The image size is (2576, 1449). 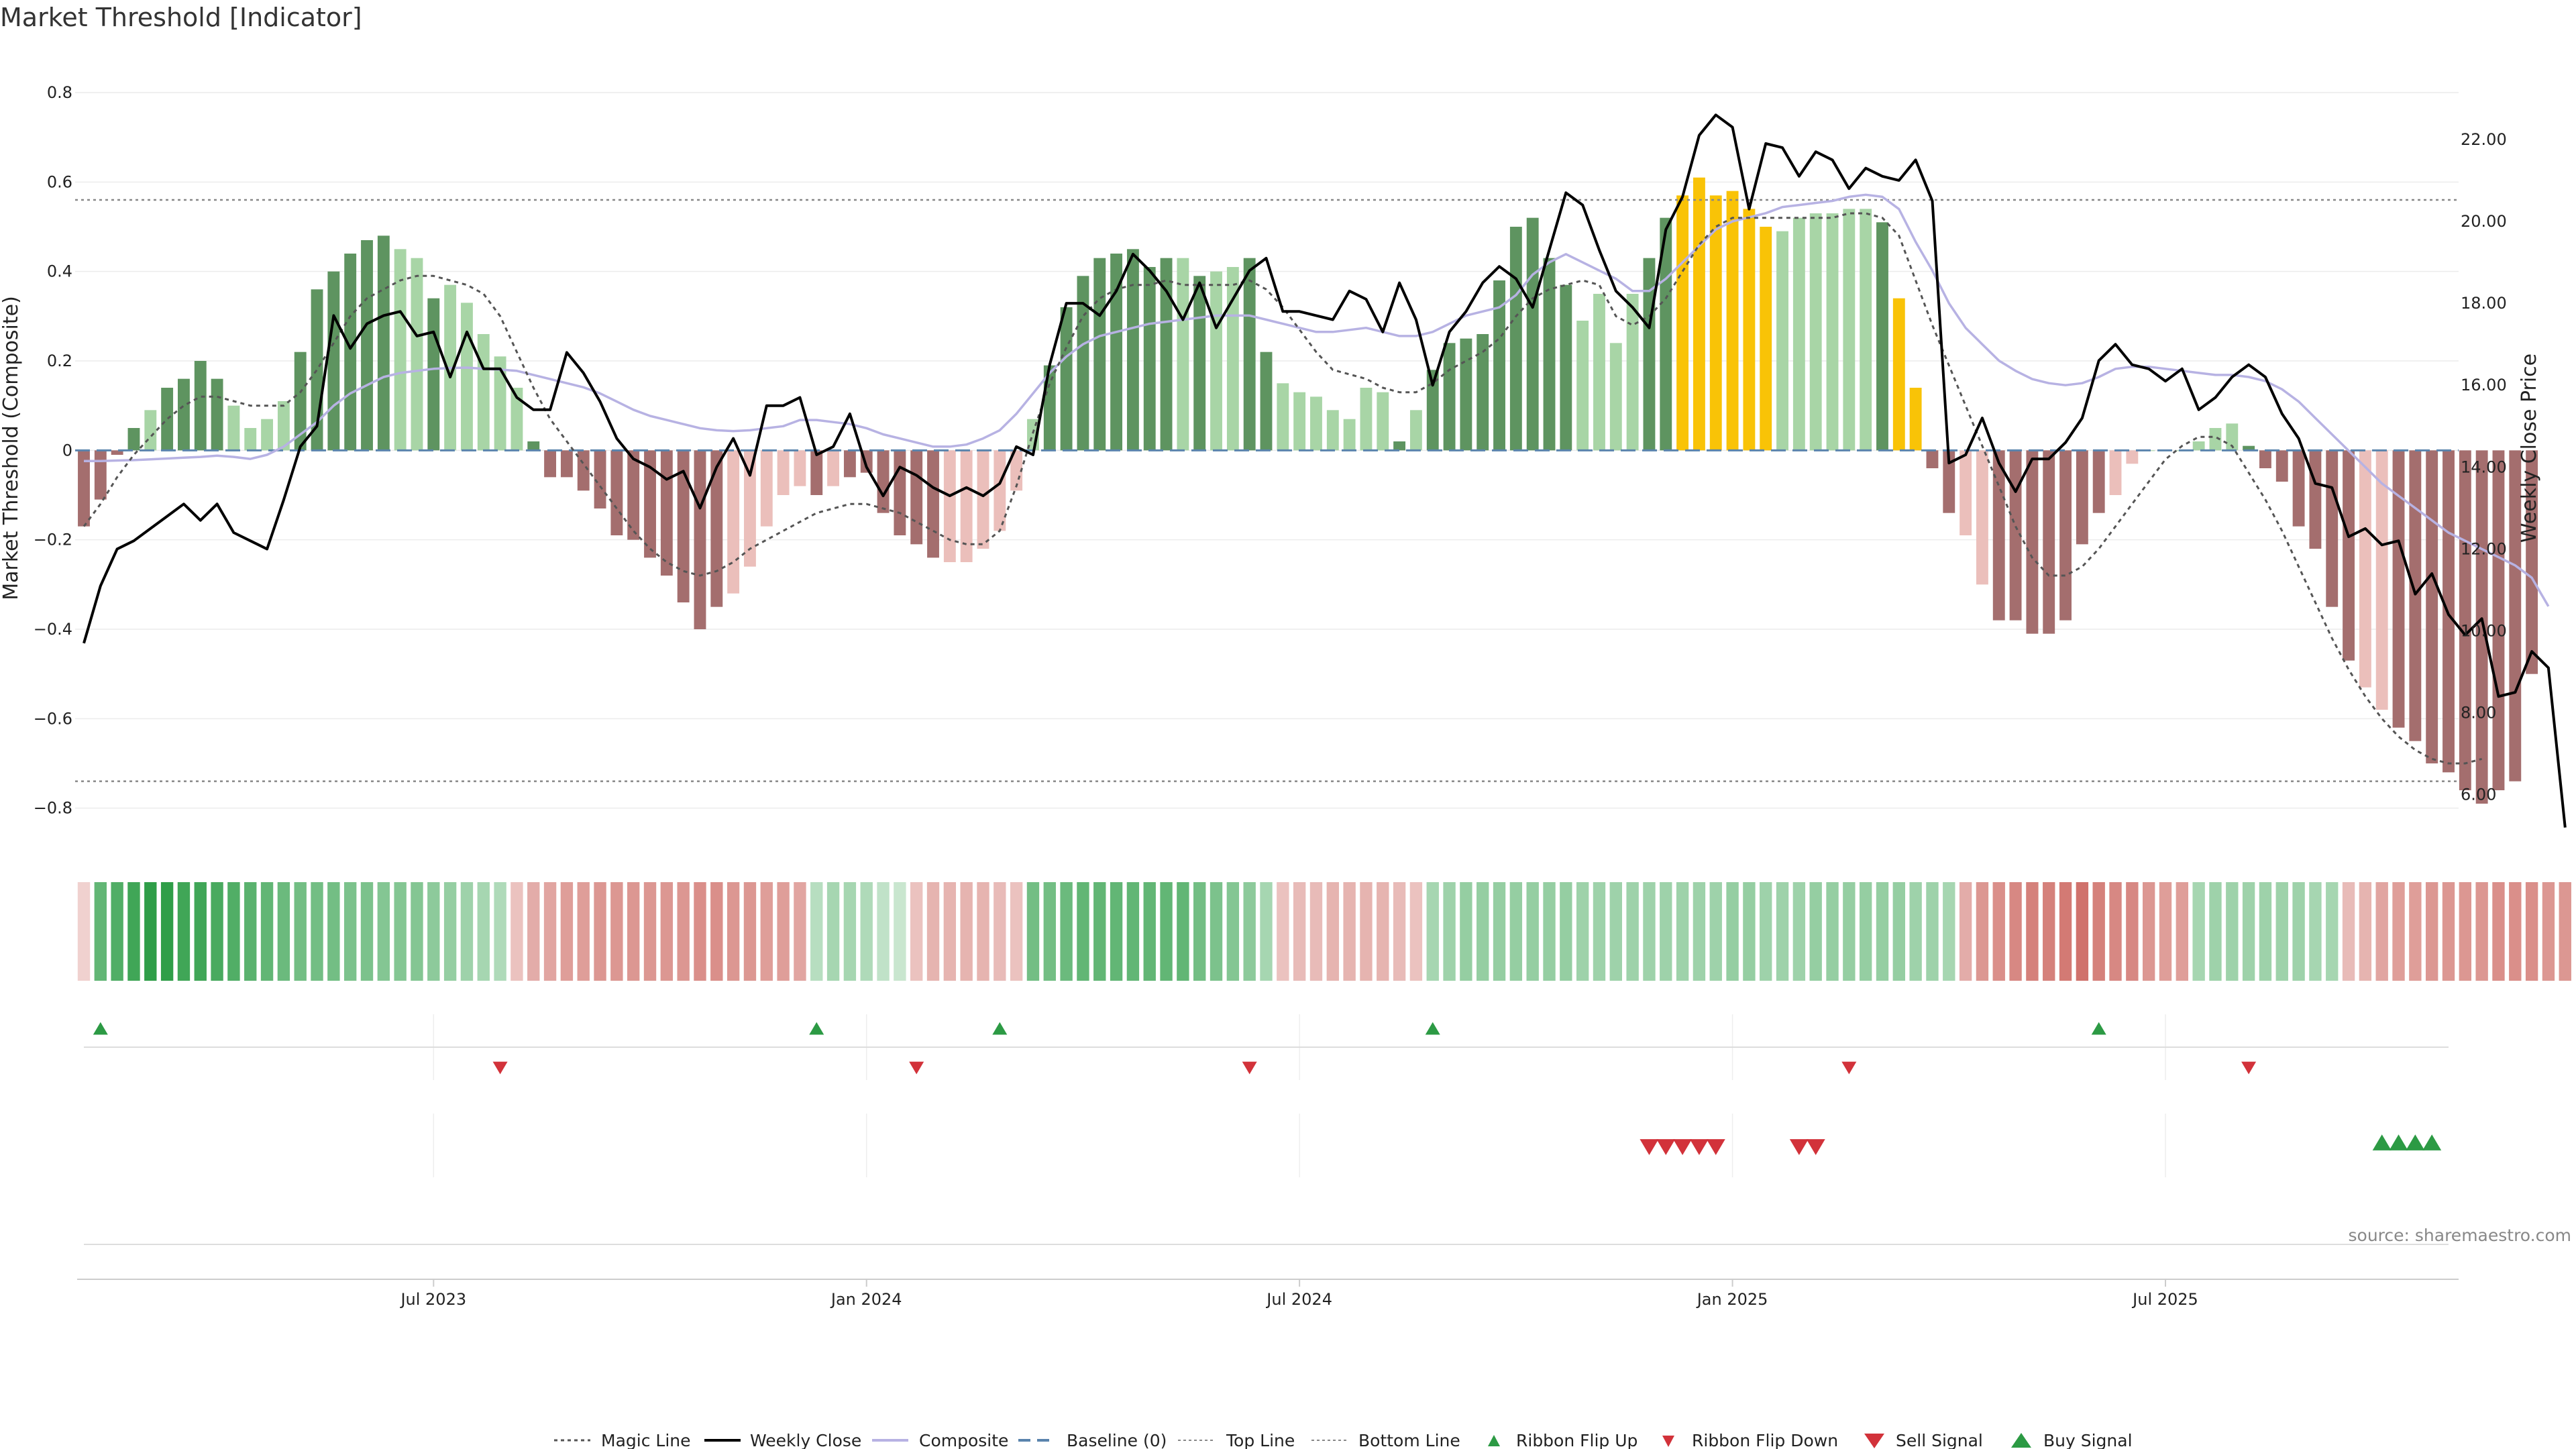 What do you see at coordinates (59, 361) in the screenshot?
I see `y-tick-label: 0.2` at bounding box center [59, 361].